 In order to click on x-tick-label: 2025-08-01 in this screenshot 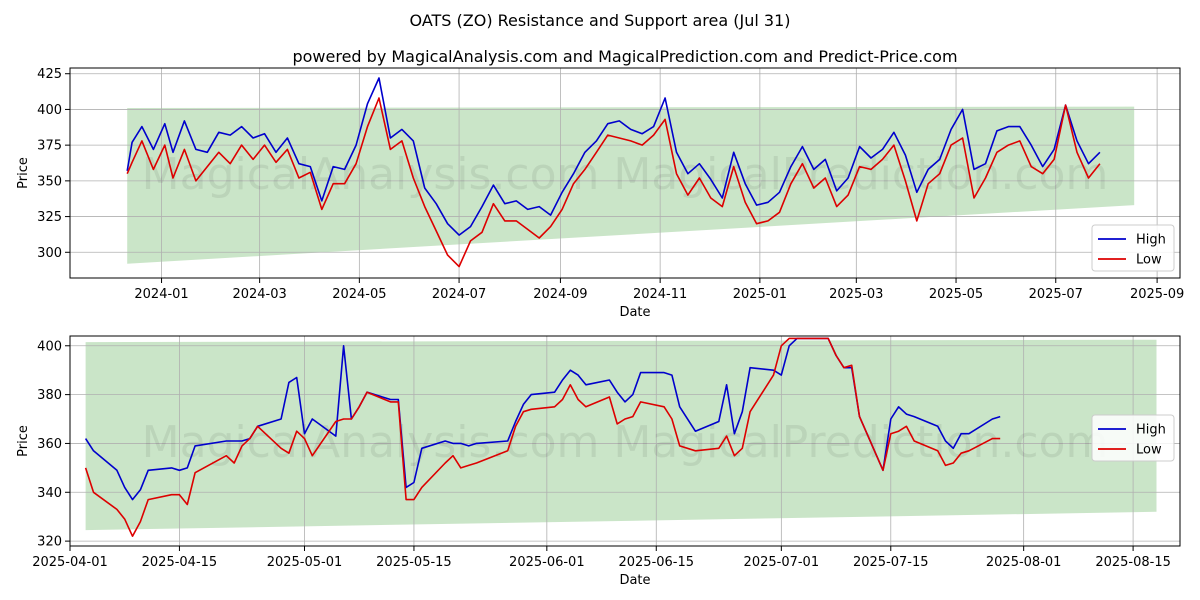, I will do `click(1024, 562)`.